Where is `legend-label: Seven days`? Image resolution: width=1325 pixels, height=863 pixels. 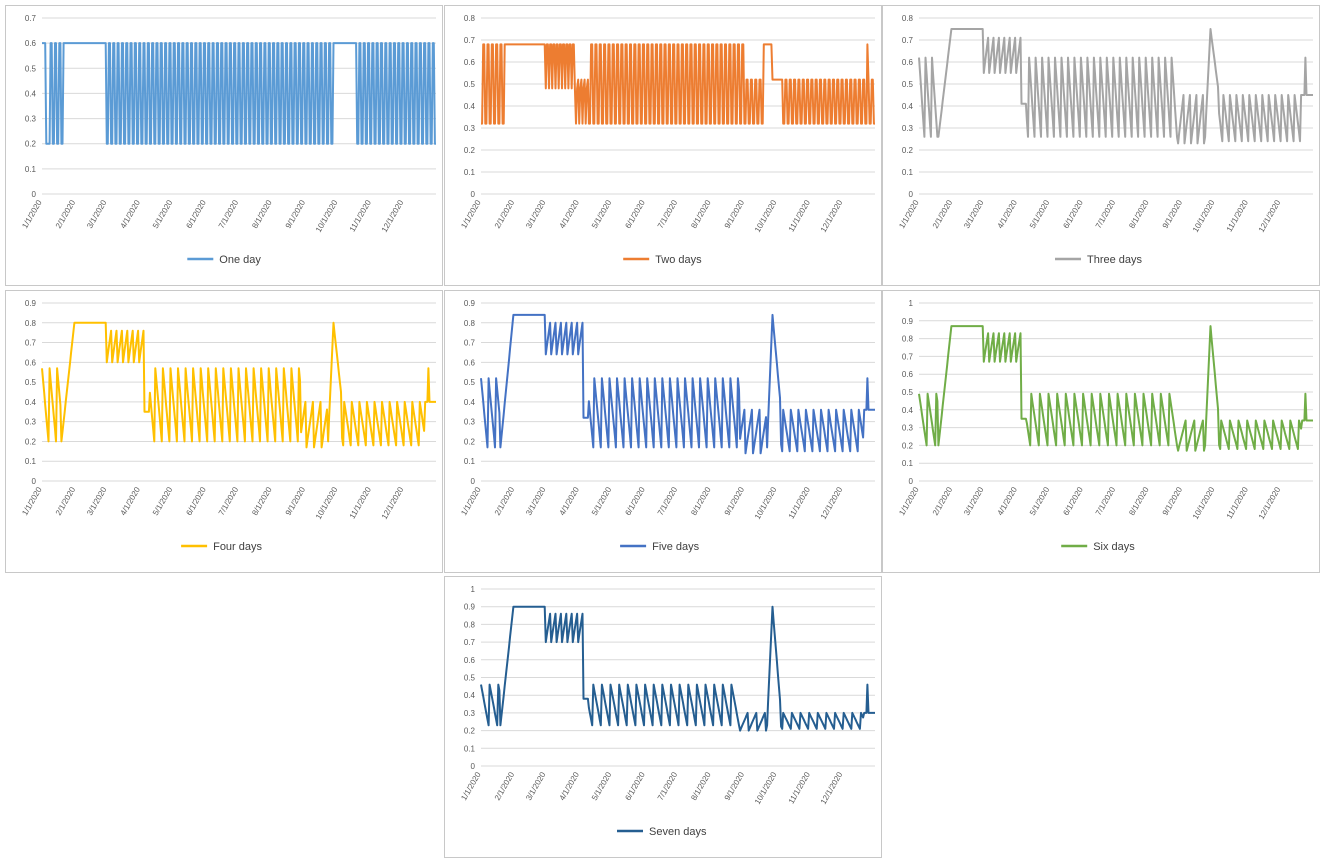 legend-label: Seven days is located at coordinates (678, 832).